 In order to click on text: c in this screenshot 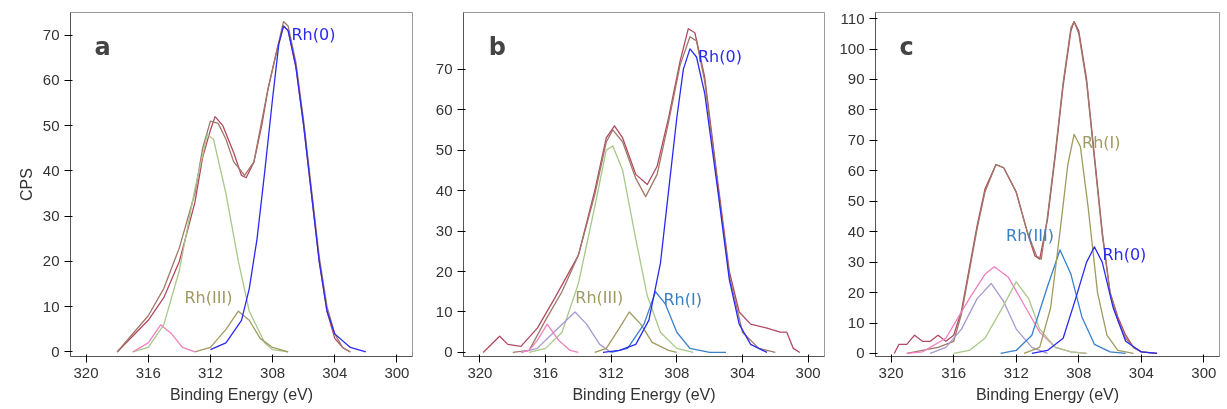, I will do `click(906, 46)`.